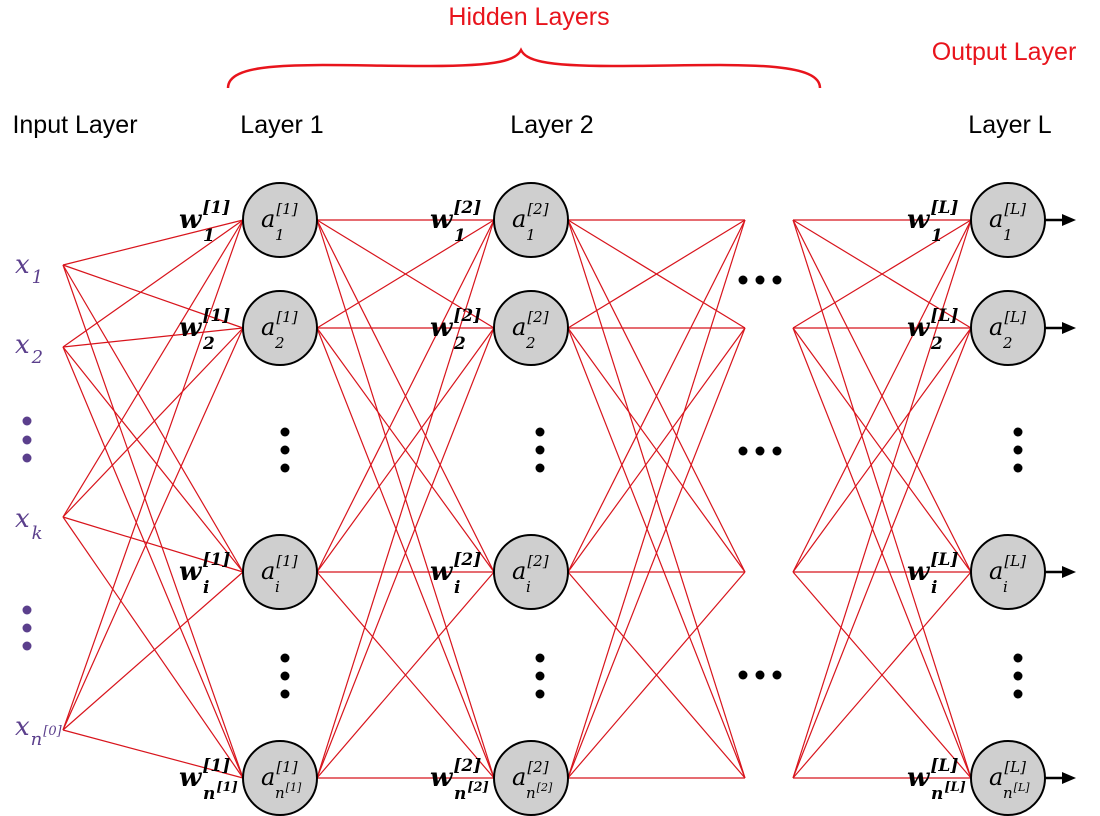 This screenshot has width=1100, height=816. Describe the element at coordinates (760, 451) in the screenshot. I see `layer-horizontal-ellipsis-mid` at that location.